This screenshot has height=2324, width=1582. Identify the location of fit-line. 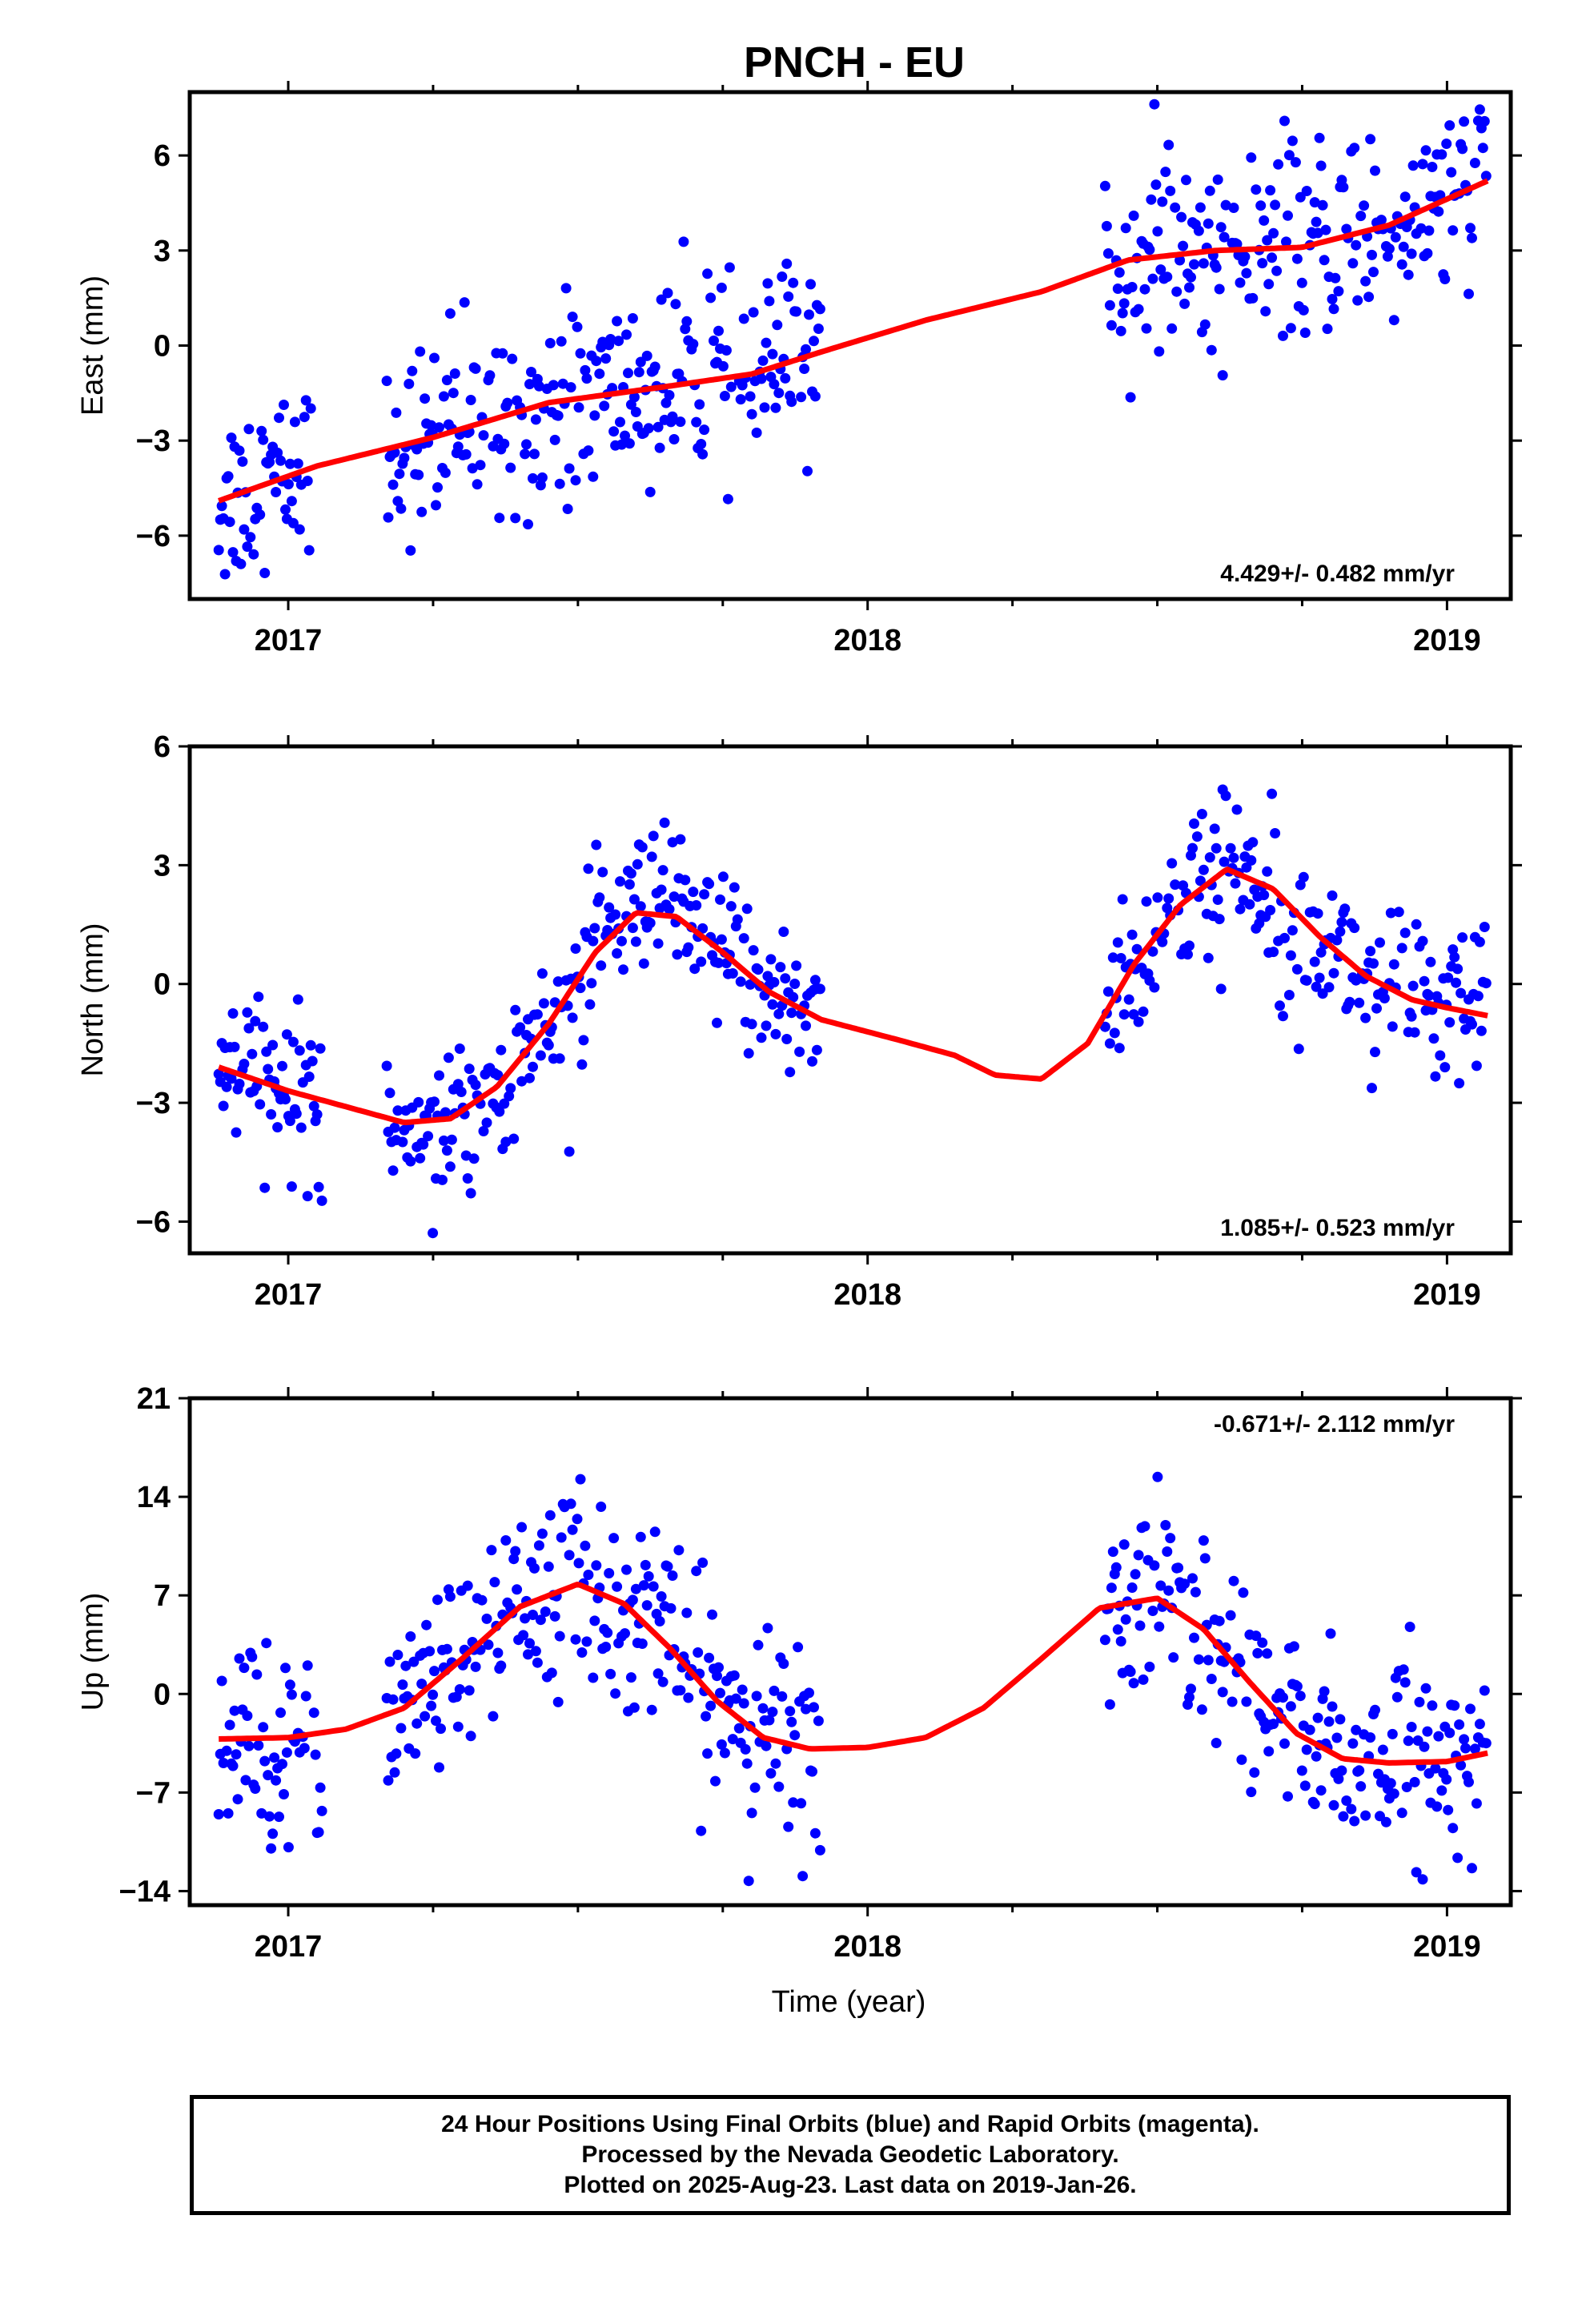
(853, 341).